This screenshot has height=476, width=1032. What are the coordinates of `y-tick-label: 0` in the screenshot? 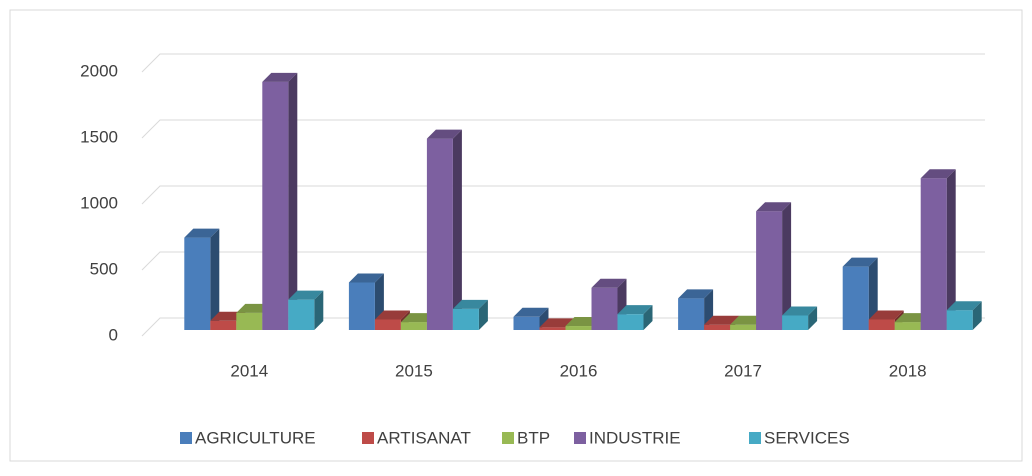 It's located at (113, 334).